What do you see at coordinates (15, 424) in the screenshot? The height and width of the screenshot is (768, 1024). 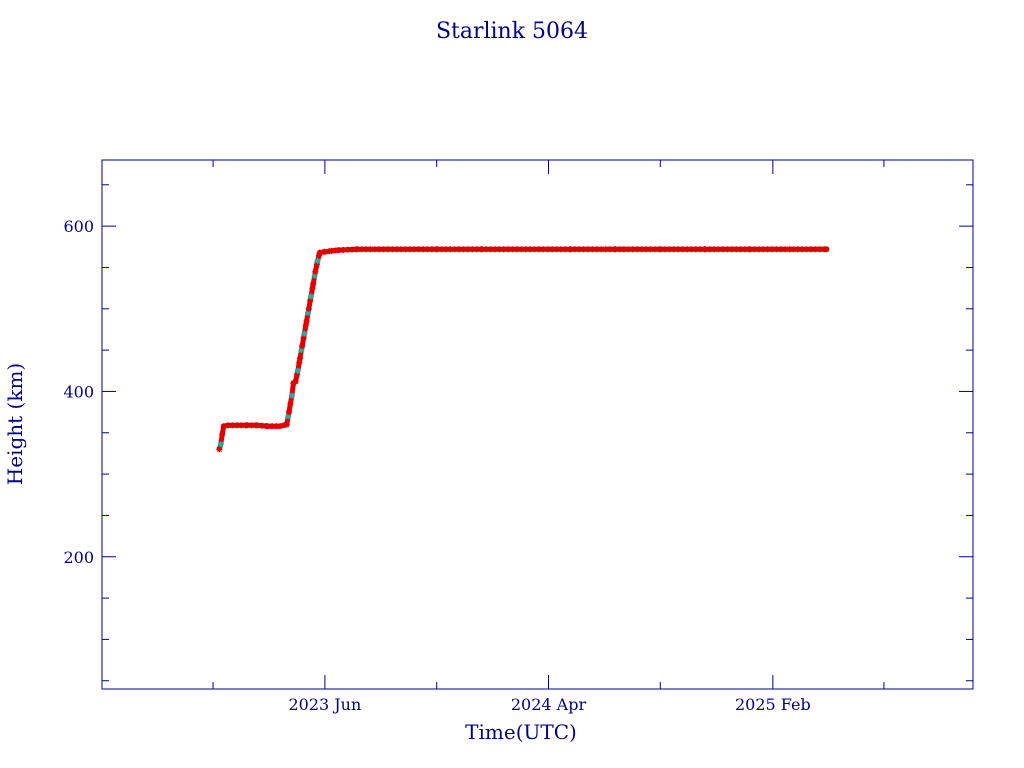 I see `y-axis-label: Height (km)` at bounding box center [15, 424].